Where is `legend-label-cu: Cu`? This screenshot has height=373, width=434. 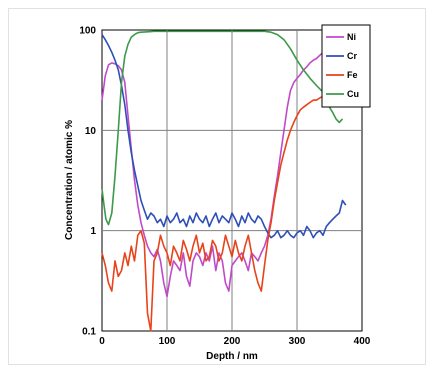 legend-label-cu: Cu is located at coordinates (353, 94).